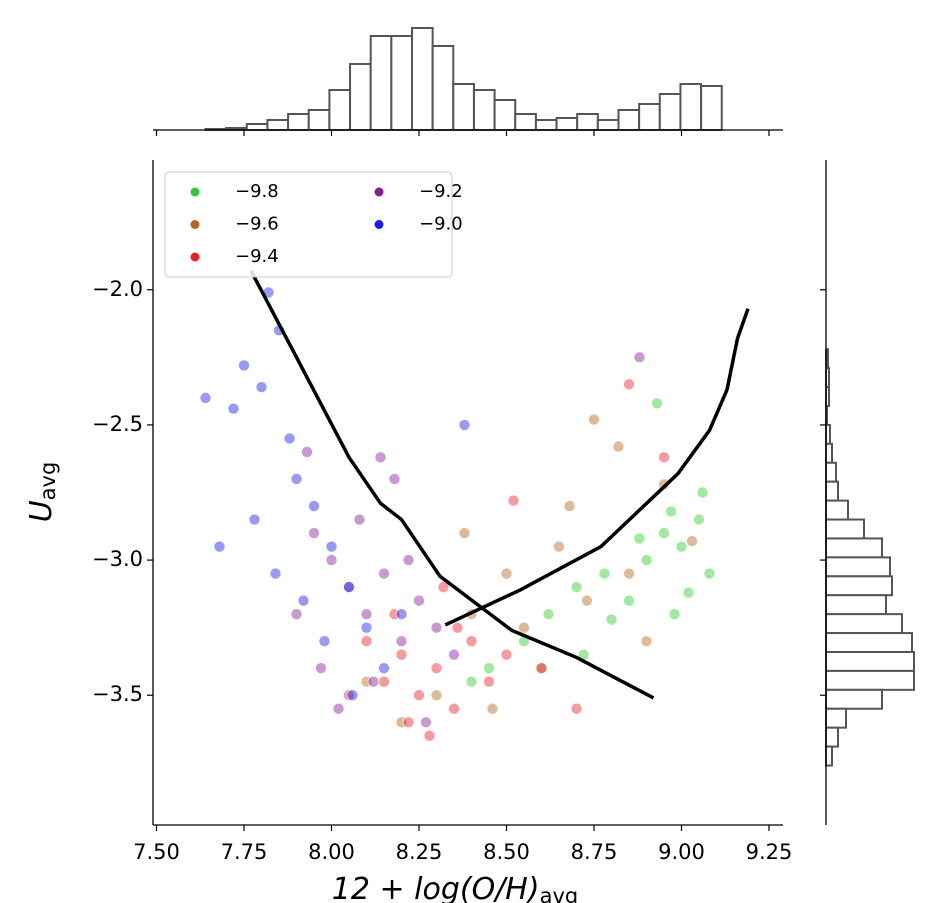 This screenshot has height=903, width=942. Describe the element at coordinates (419, 852) in the screenshot. I see `x-tick-label: 8.25` at that location.